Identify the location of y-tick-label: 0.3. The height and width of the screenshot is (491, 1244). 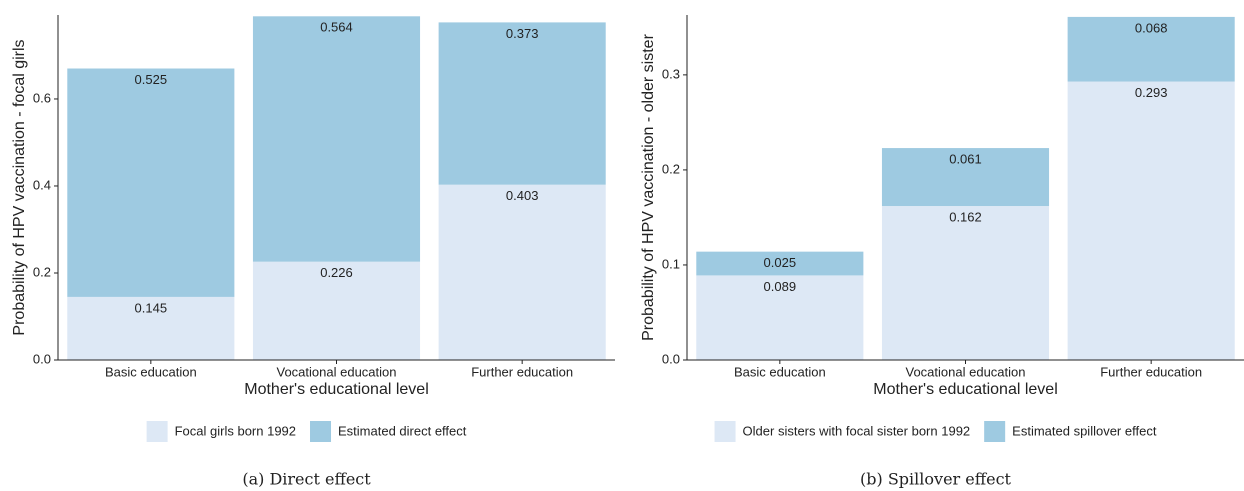
(671, 73).